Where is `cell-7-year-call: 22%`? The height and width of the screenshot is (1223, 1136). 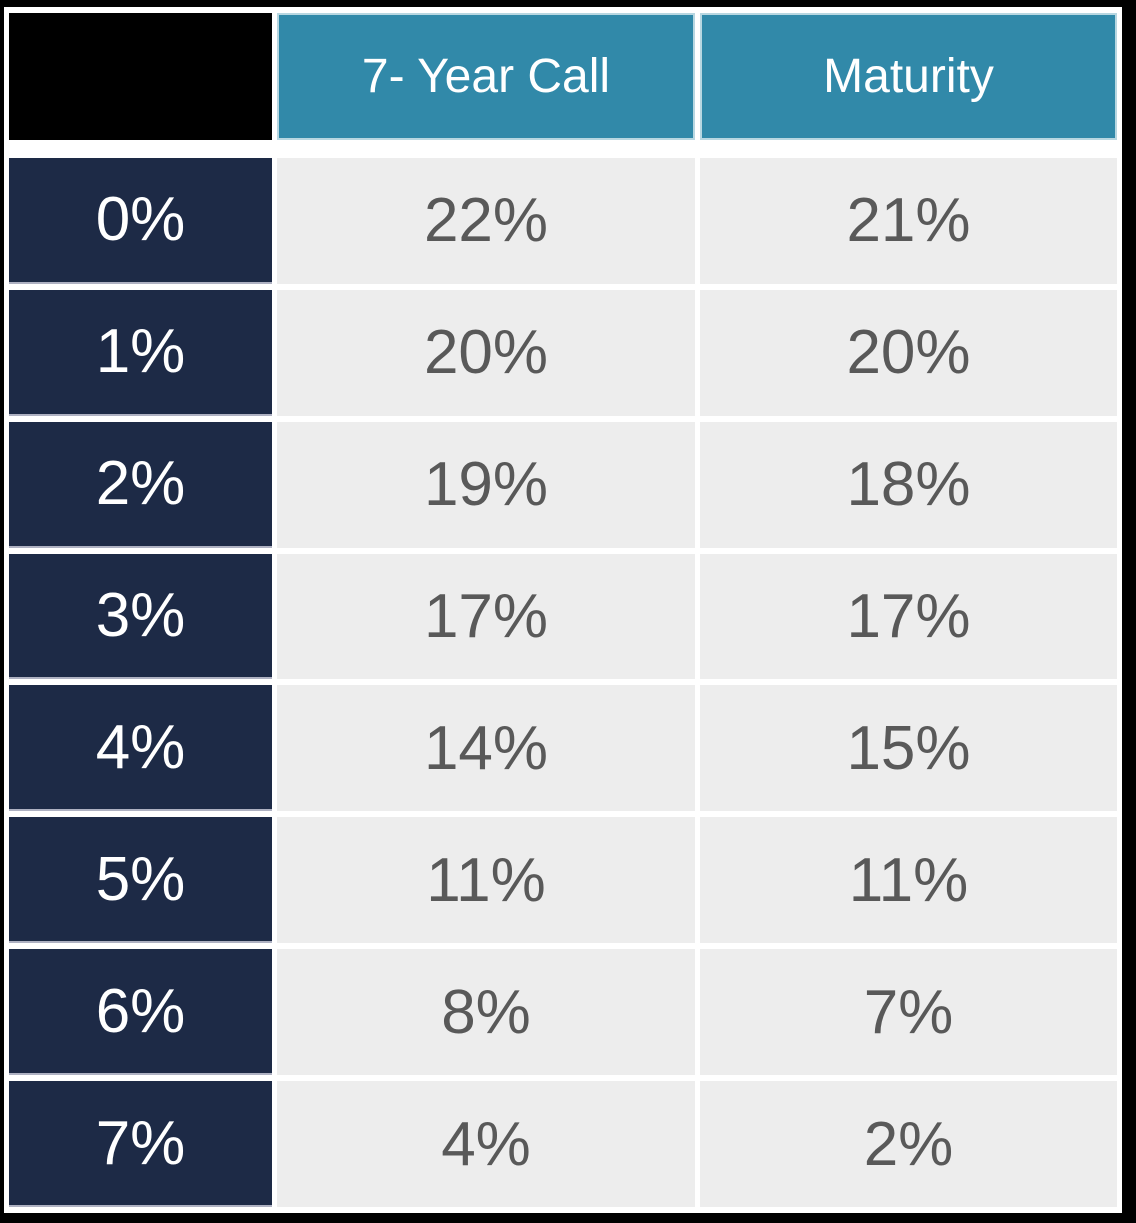 cell-7-year-call: 22% is located at coordinates (486, 221).